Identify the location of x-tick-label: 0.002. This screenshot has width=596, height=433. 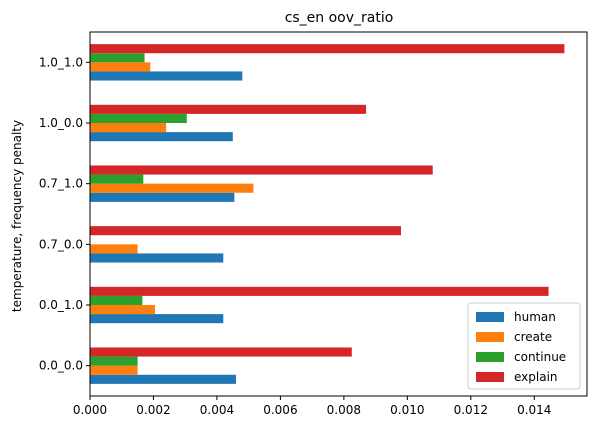
(153, 410).